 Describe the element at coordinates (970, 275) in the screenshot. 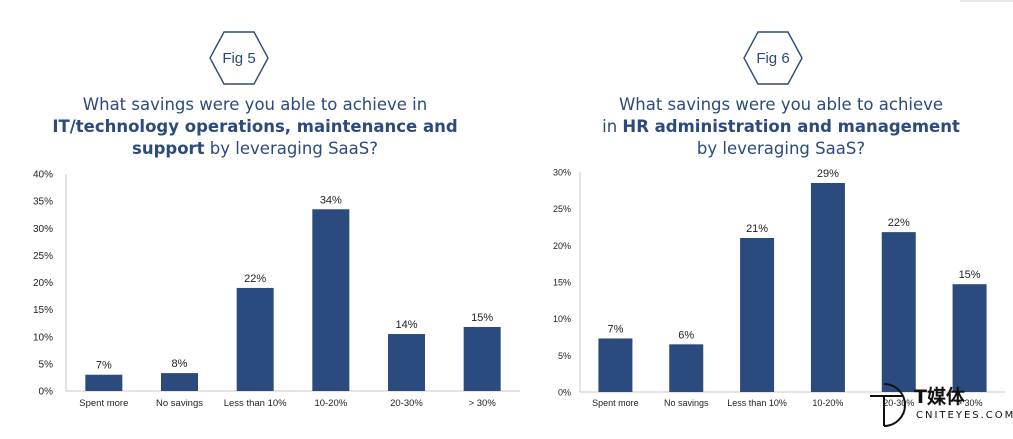

I see `fig6-data-label: 15%` at that location.